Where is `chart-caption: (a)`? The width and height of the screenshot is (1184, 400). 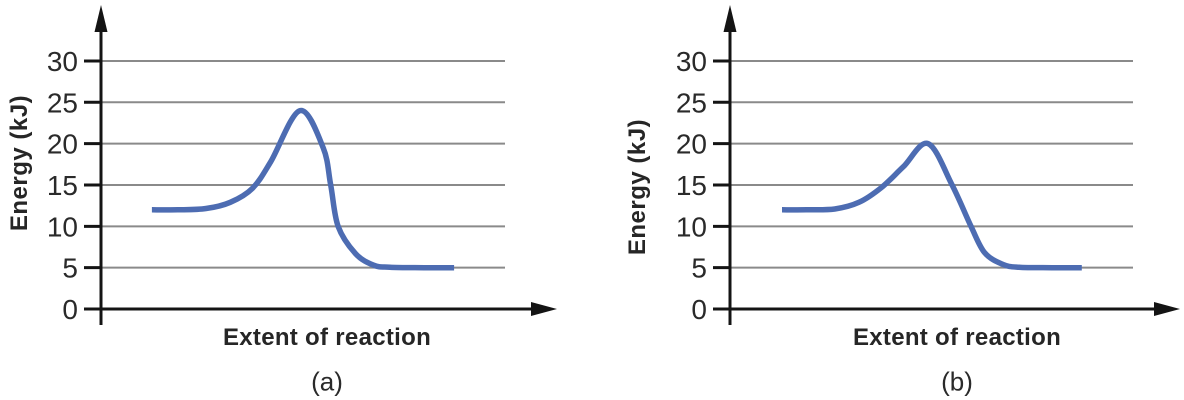
chart-caption: (a) is located at coordinates (327, 381).